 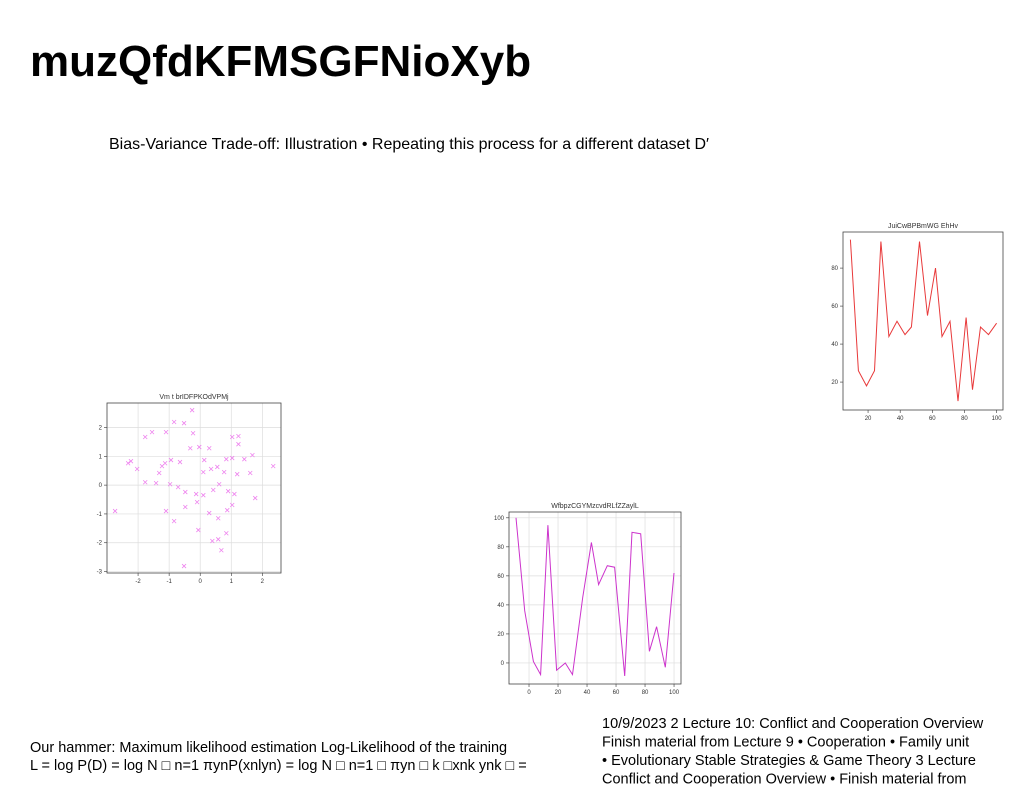 What do you see at coordinates (169, 582) in the screenshot?
I see `x-tick-label: -1` at bounding box center [169, 582].